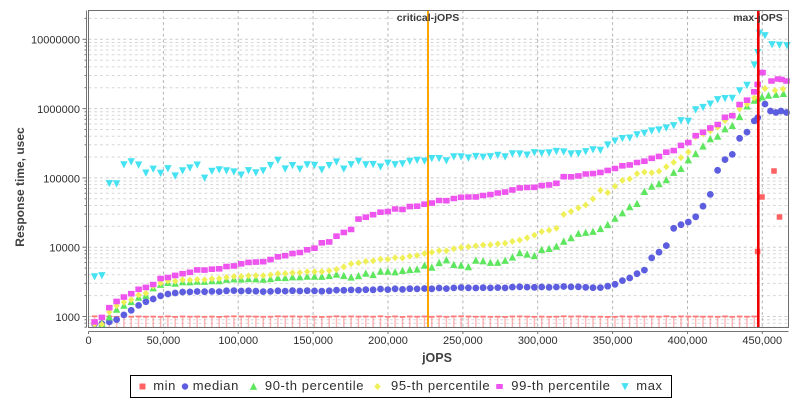 This screenshot has width=800, height=405. What do you see at coordinates (560, 385) in the screenshot?
I see `svg-text: 99-th percentile` at bounding box center [560, 385].